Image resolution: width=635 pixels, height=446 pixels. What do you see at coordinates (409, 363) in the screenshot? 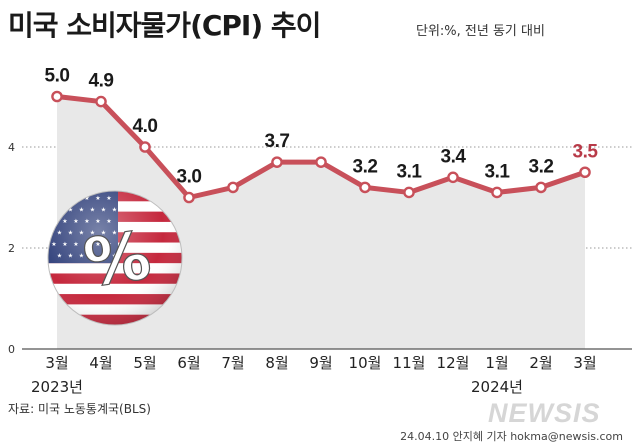
I see `x-tick-label-8: 11월` at bounding box center [409, 363].